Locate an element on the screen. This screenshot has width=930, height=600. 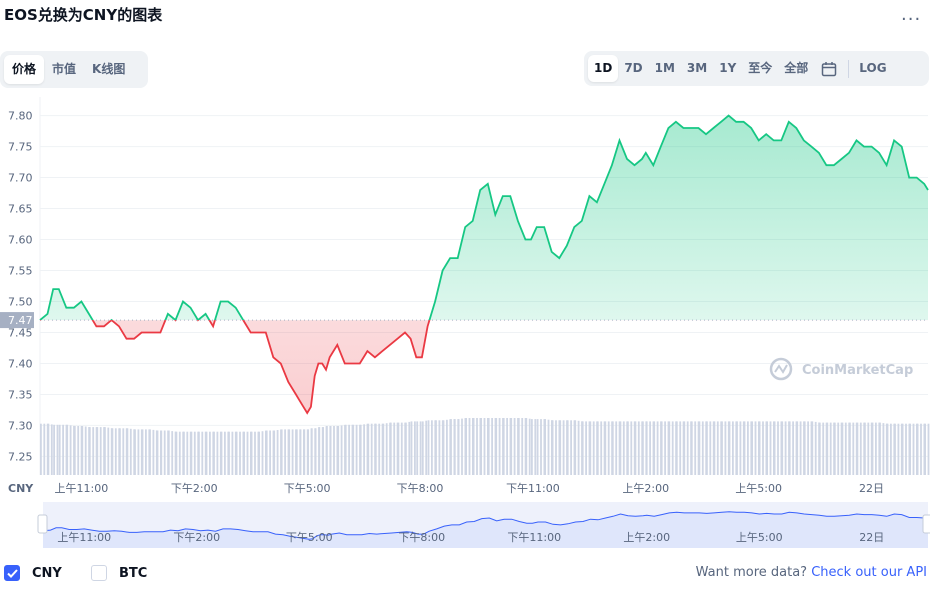
tab-range-3m: 3M is located at coordinates (697, 68).